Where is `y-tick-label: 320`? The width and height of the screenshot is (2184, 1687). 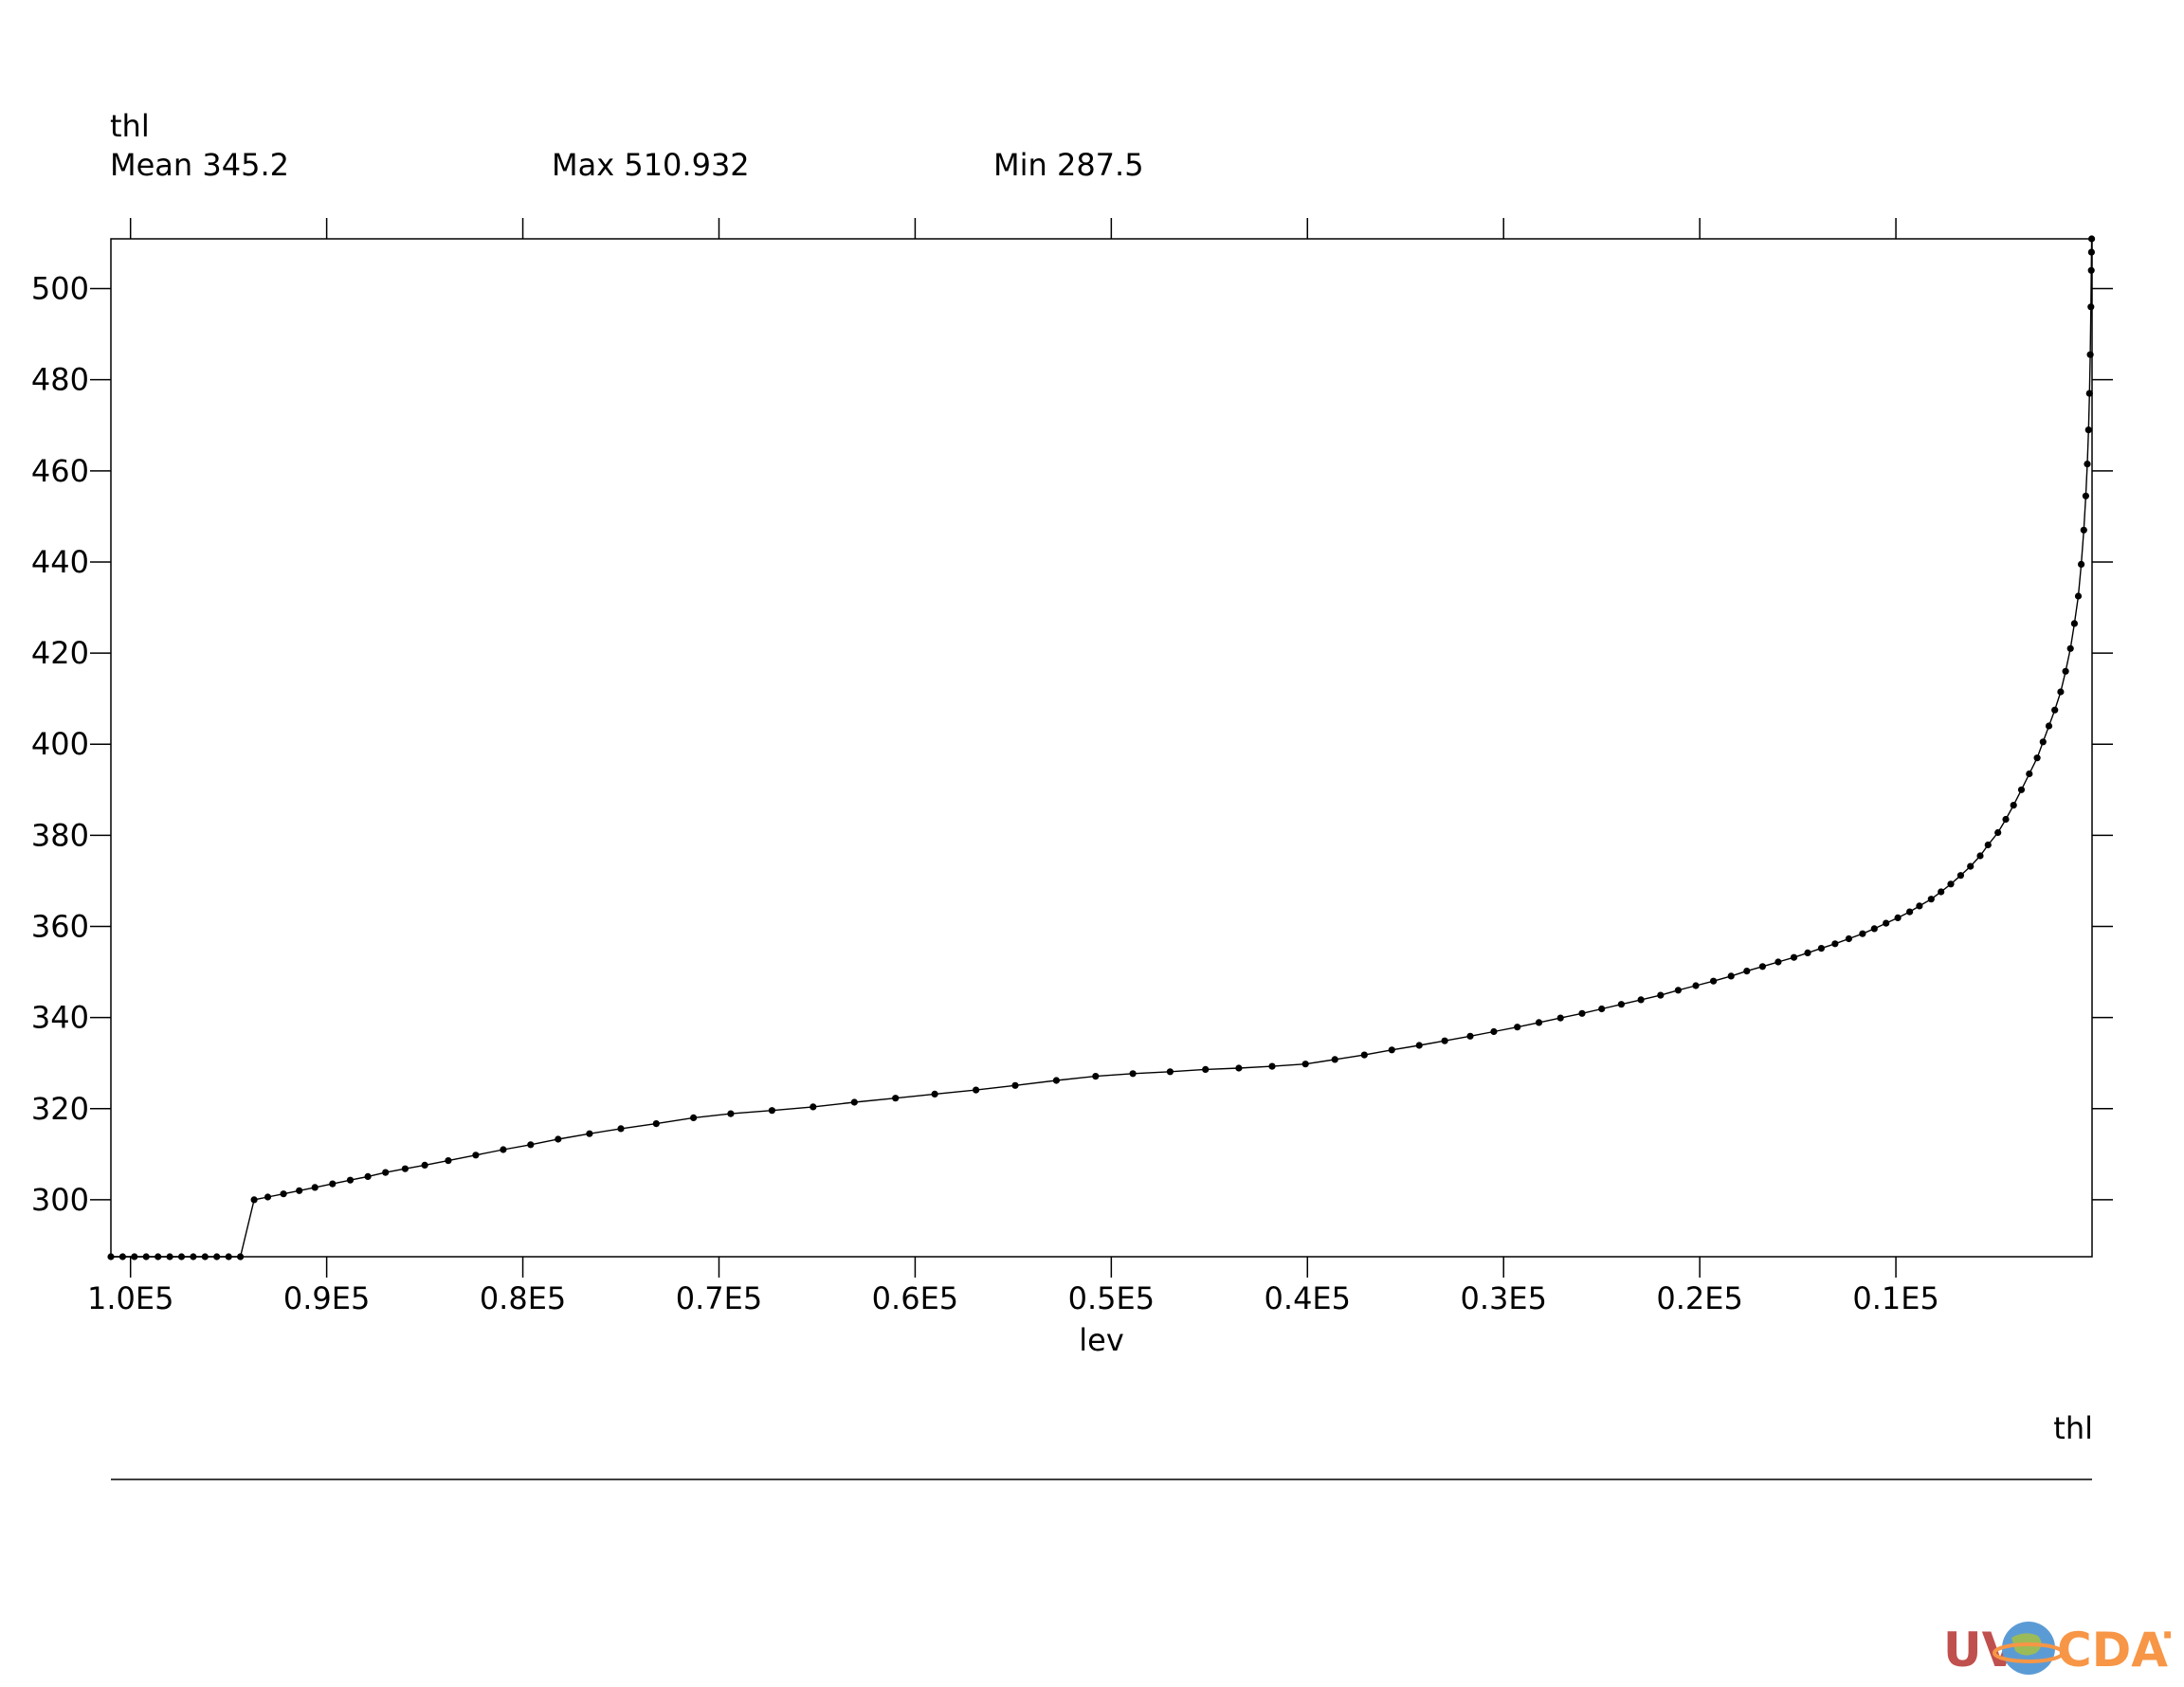 y-tick-label: 320 is located at coordinates (60, 1109).